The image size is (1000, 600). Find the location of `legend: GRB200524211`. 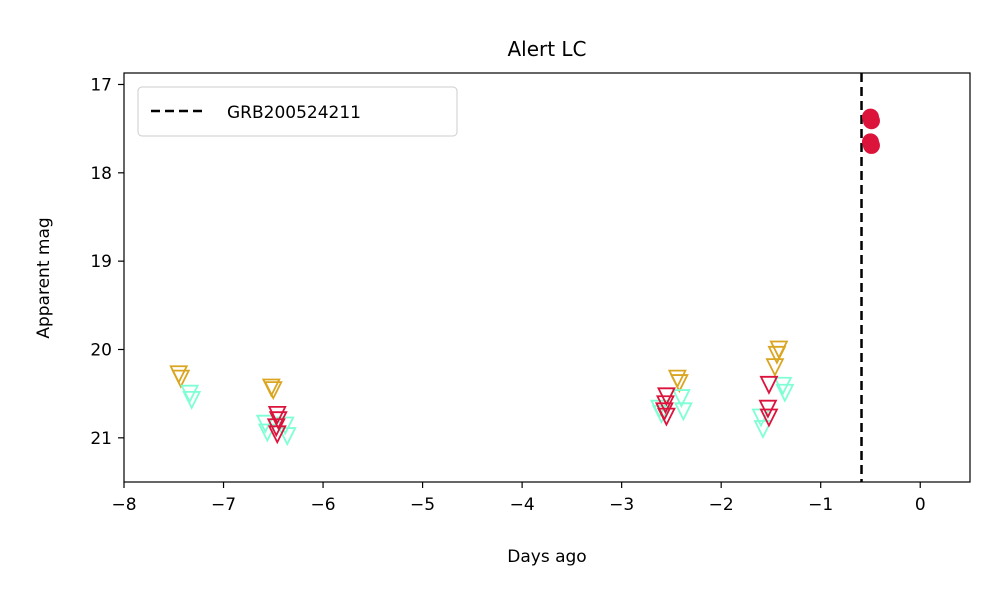

legend: GRB200524211 is located at coordinates (297, 111).